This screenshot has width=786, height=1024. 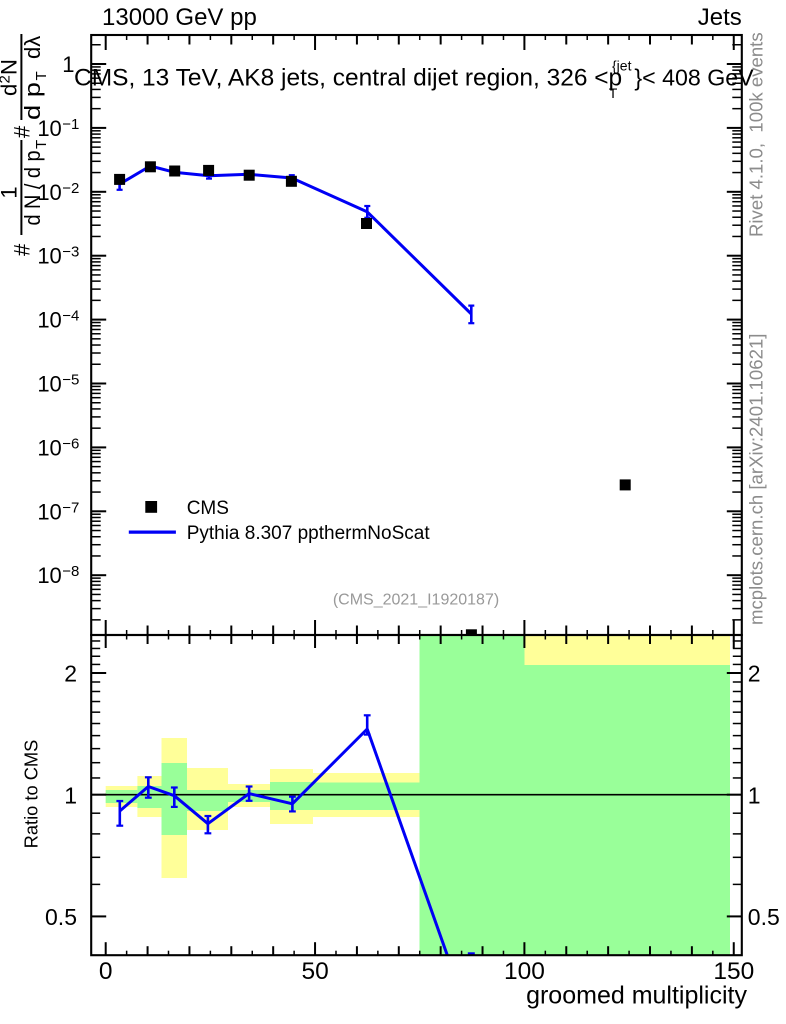 What do you see at coordinates (106, 971) in the screenshot?
I see `svg-text: 0` at bounding box center [106, 971].